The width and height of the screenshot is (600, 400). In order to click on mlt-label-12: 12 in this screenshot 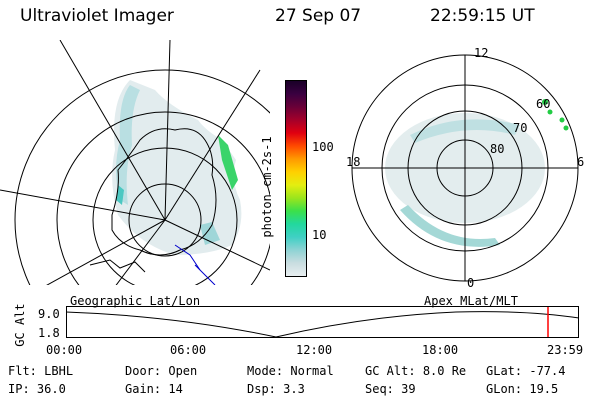, I will do `click(481, 53)`.